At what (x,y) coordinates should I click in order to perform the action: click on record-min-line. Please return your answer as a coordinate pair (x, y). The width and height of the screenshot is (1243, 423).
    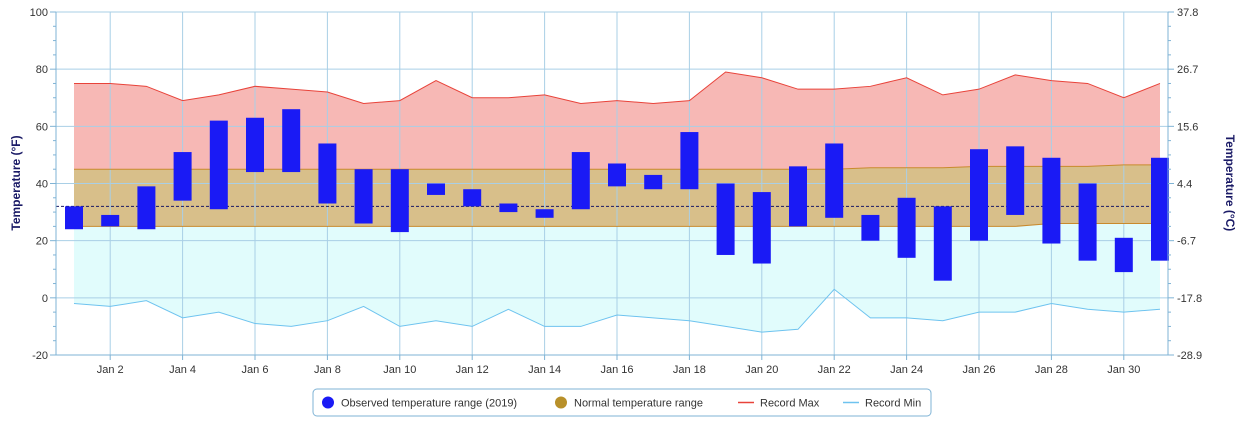
    Looking at the image, I should click on (617, 310).